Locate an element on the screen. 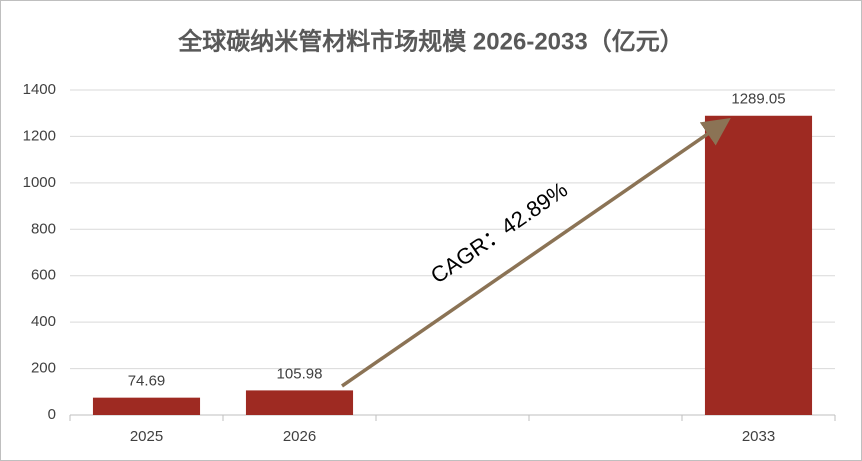 The width and height of the screenshot is (862, 461). data-label: 105.98 is located at coordinates (300, 373).